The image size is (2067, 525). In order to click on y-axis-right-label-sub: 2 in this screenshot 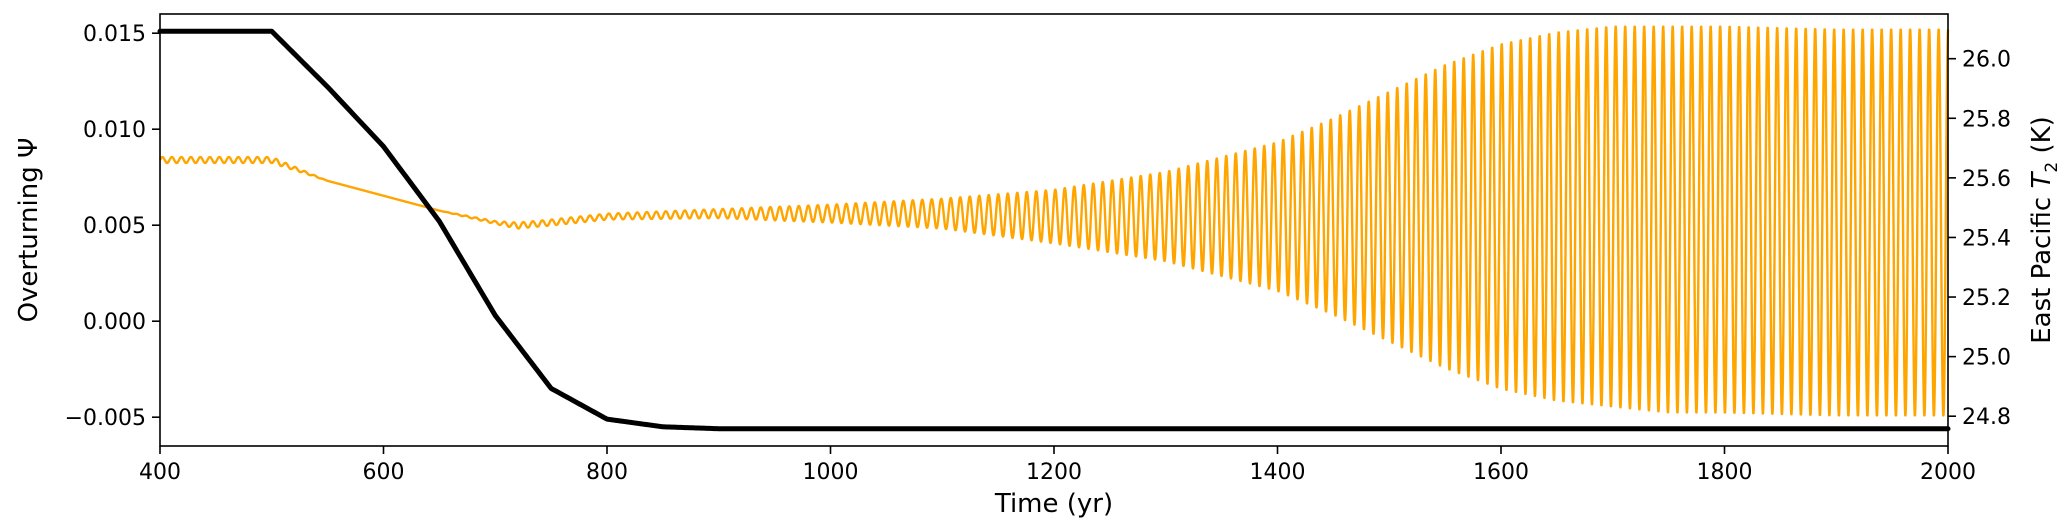, I will do `click(2052, 167)`.